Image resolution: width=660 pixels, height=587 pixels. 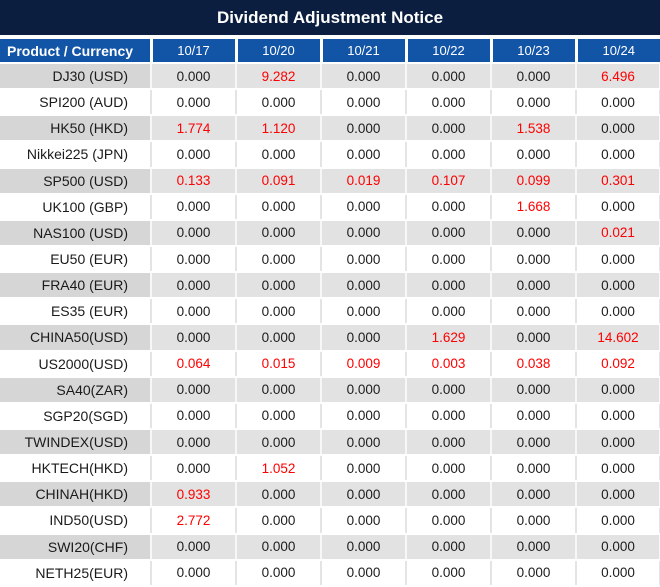 I want to click on column-header-date-1: 10/17, so click(x=194, y=51).